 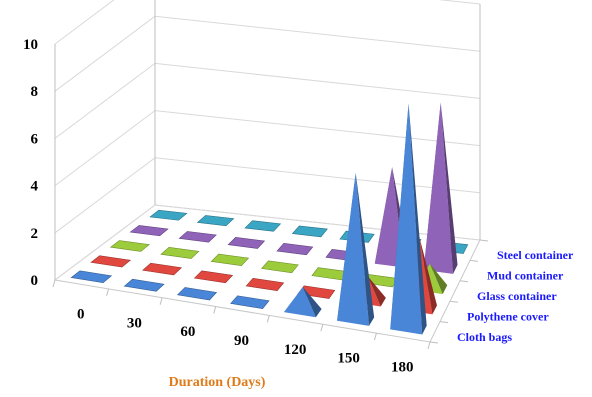 What do you see at coordinates (508, 316) in the screenshot?
I see `series-label: Polythene cover` at bounding box center [508, 316].